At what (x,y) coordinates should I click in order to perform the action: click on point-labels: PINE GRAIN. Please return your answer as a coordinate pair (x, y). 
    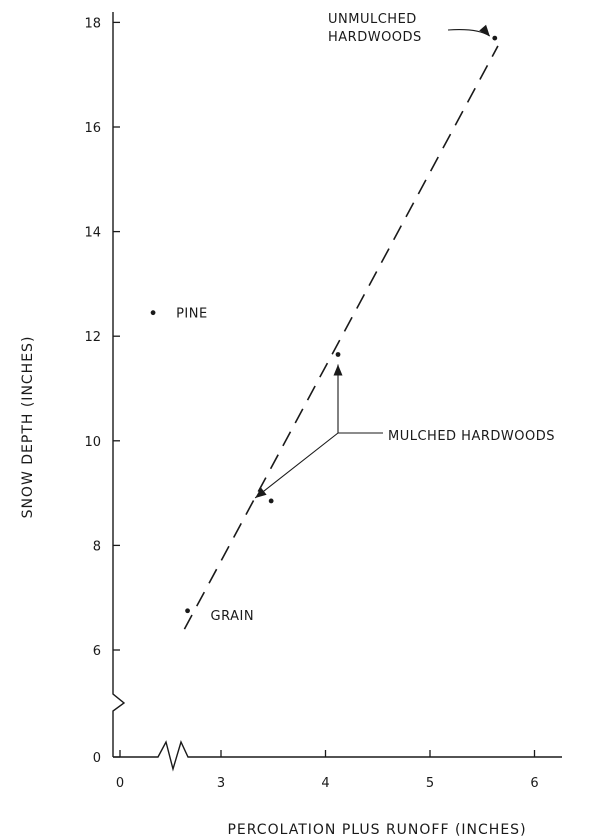
    Looking at the image, I should click on (215, 465).